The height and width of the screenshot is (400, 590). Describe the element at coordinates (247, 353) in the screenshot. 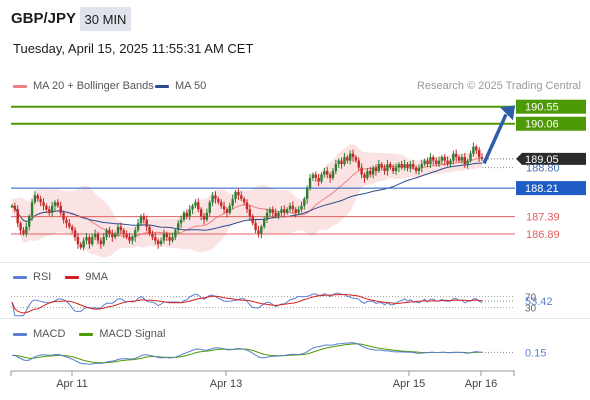

I see `macd-line` at that location.